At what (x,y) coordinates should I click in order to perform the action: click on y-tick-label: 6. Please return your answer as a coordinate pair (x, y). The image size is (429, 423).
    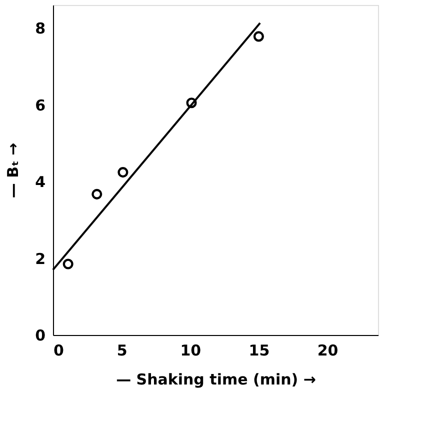
    Looking at the image, I should click on (40, 105).